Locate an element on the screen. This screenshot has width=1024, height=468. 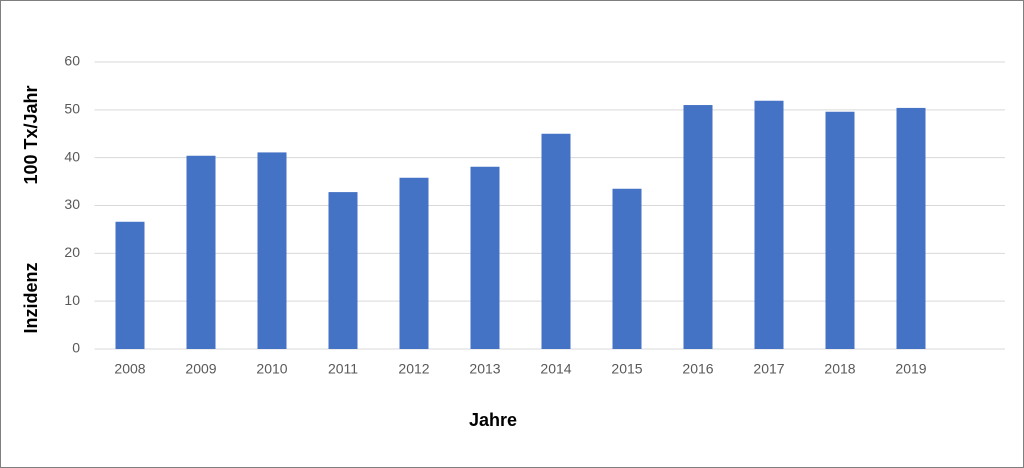
y-tick-label: 30 is located at coordinates (72, 204).